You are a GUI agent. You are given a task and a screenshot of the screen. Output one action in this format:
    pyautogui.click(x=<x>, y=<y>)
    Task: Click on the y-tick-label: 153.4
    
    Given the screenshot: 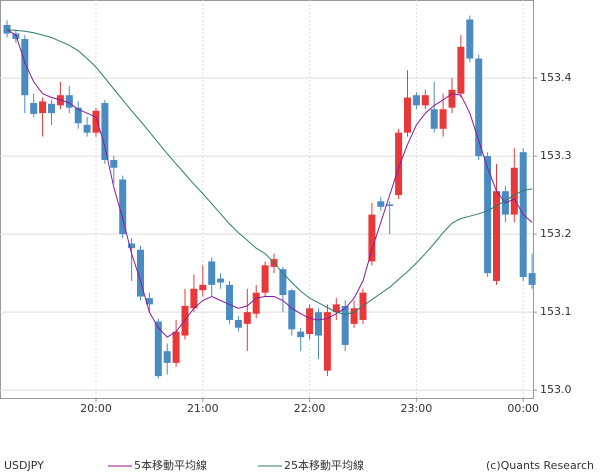 What is the action you would take?
    pyautogui.click(x=556, y=77)
    